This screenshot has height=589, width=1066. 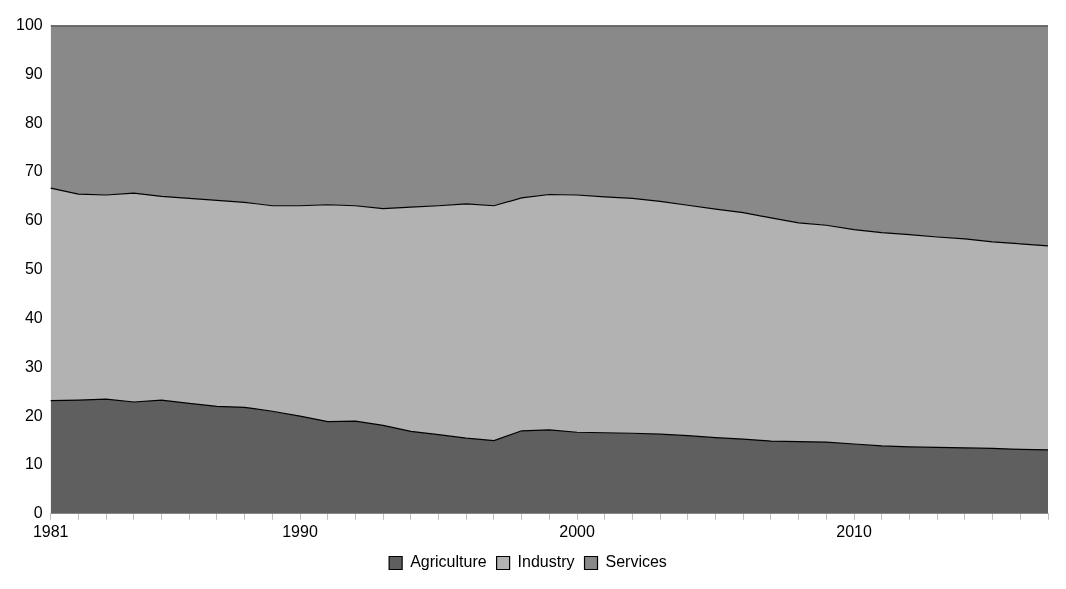 What do you see at coordinates (33, 220) in the screenshot?
I see `y-tick-label: 60` at bounding box center [33, 220].